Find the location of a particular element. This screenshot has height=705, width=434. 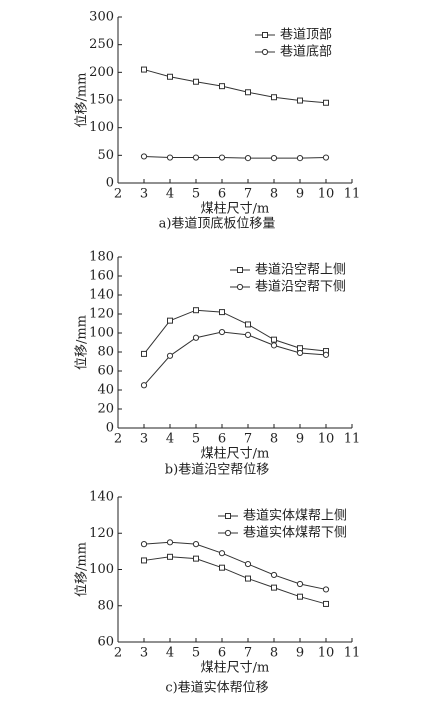

y-tick-label: 80 is located at coordinates (105, 352).